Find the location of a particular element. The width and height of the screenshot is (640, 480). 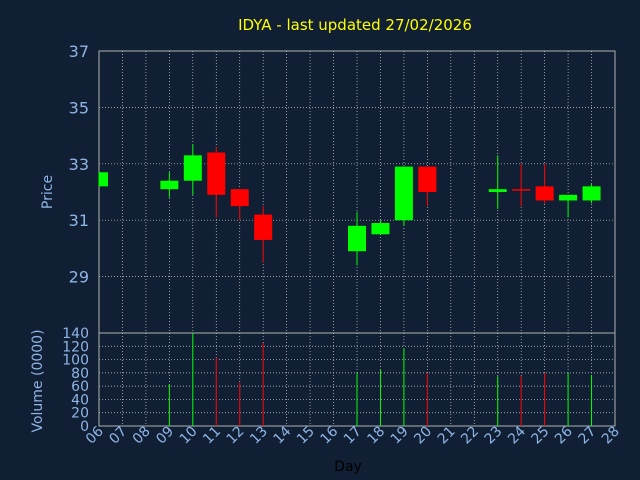

volume-tick-label: 60 is located at coordinates (80, 387).